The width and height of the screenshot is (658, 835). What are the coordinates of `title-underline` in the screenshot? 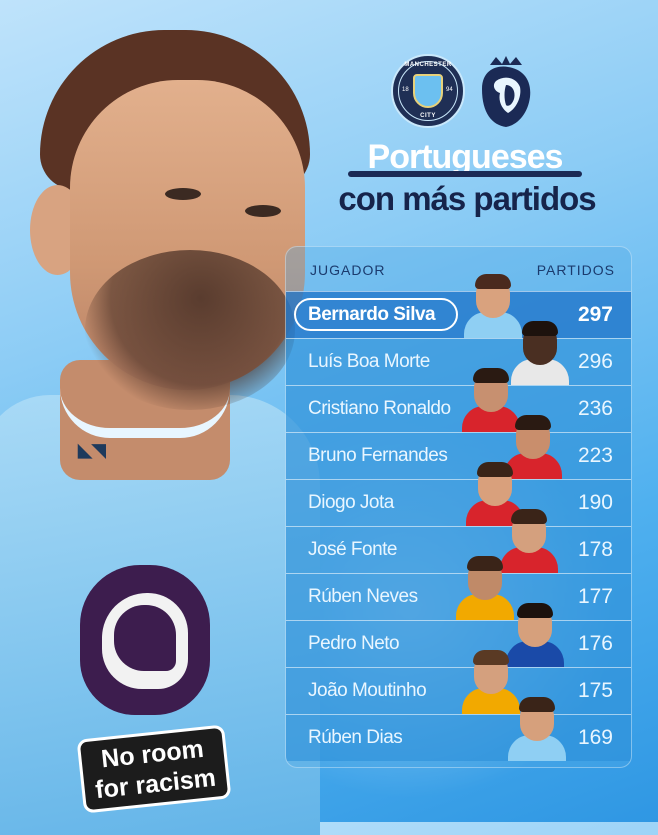 It's located at (465, 174).